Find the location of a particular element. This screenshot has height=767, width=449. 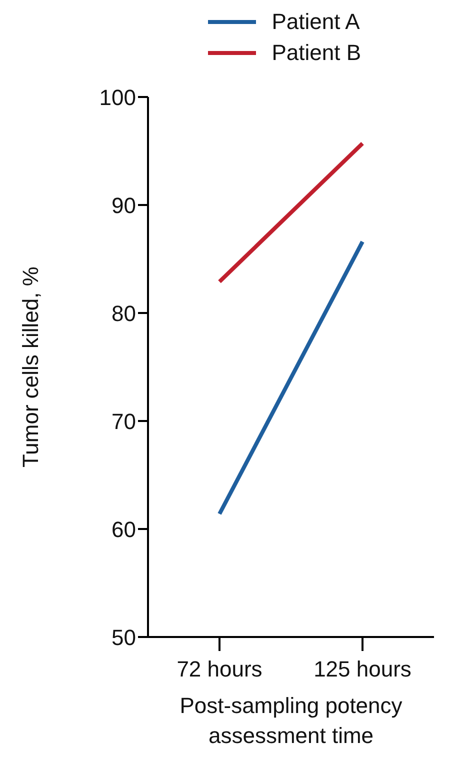

legend-label: Patient A is located at coordinates (316, 21).